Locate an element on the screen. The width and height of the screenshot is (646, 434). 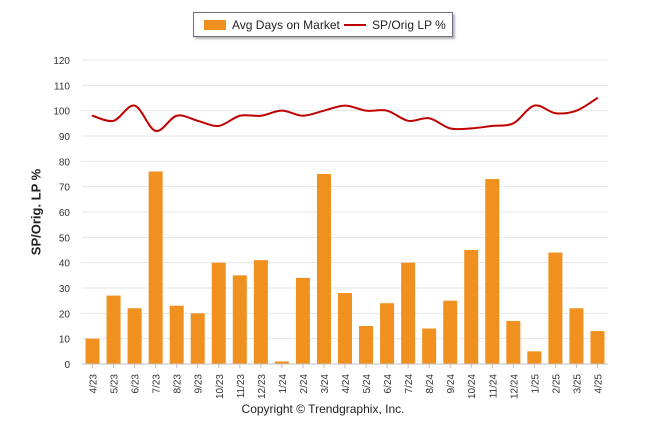
y-tick-label: 60 is located at coordinates (65, 213).